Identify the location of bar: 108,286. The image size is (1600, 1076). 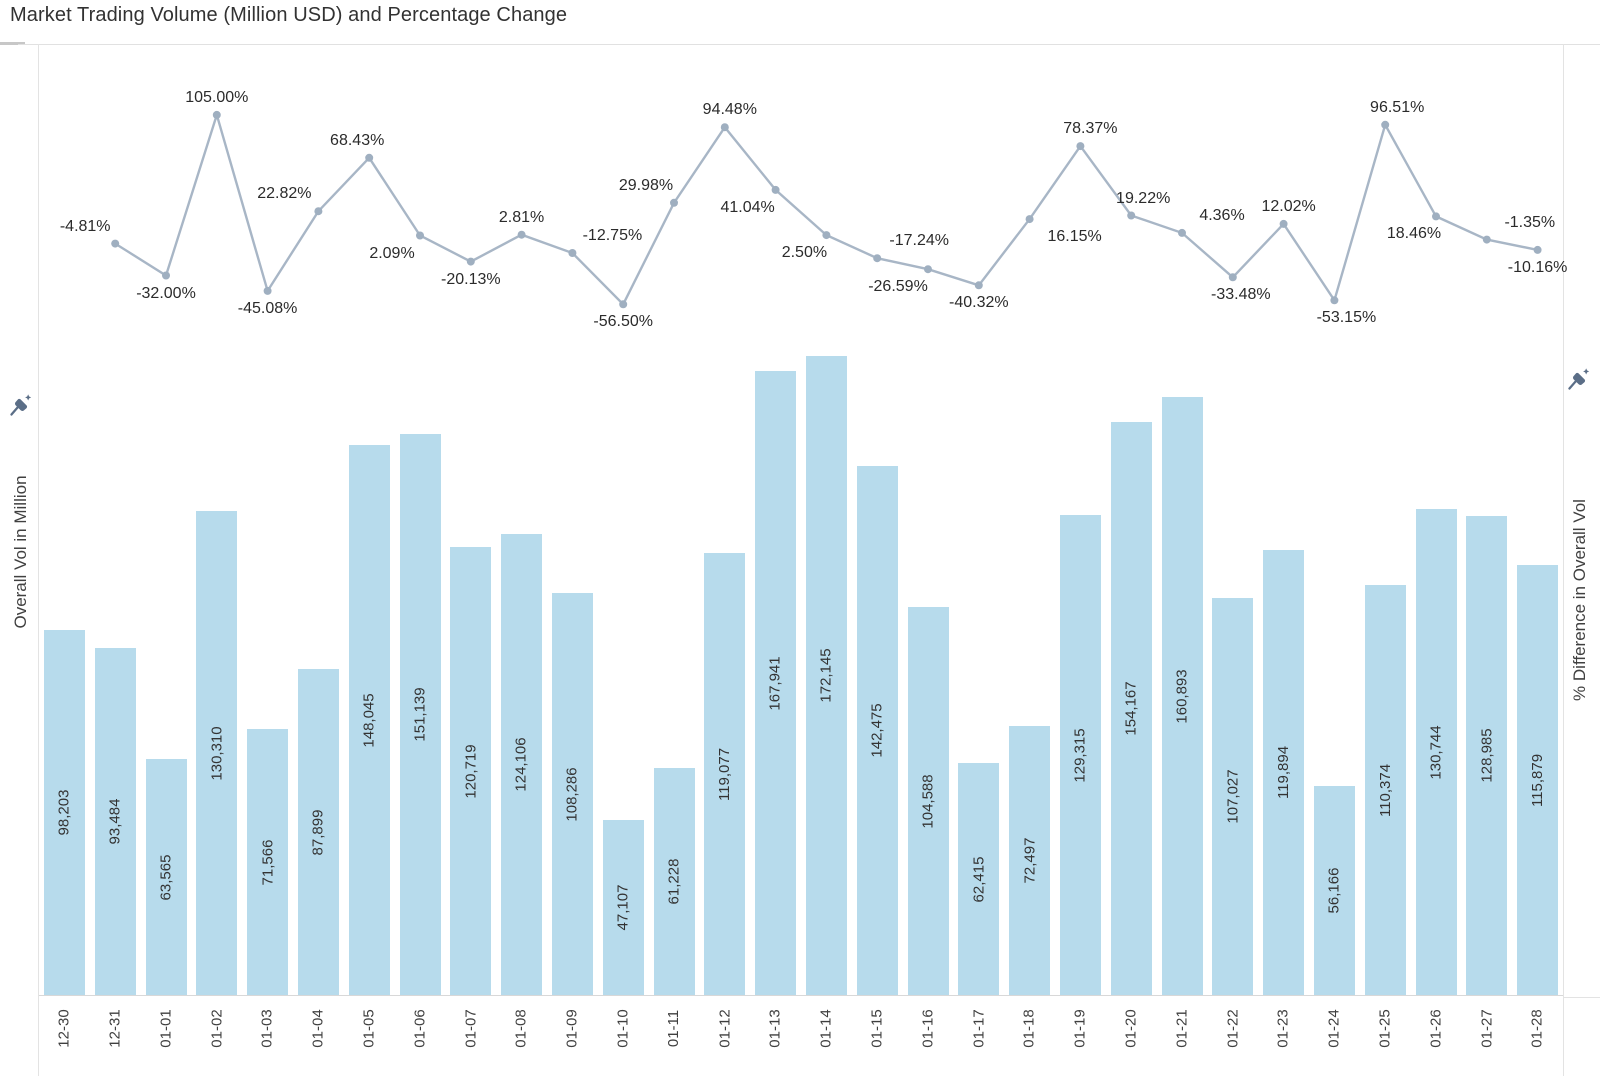
(572, 794).